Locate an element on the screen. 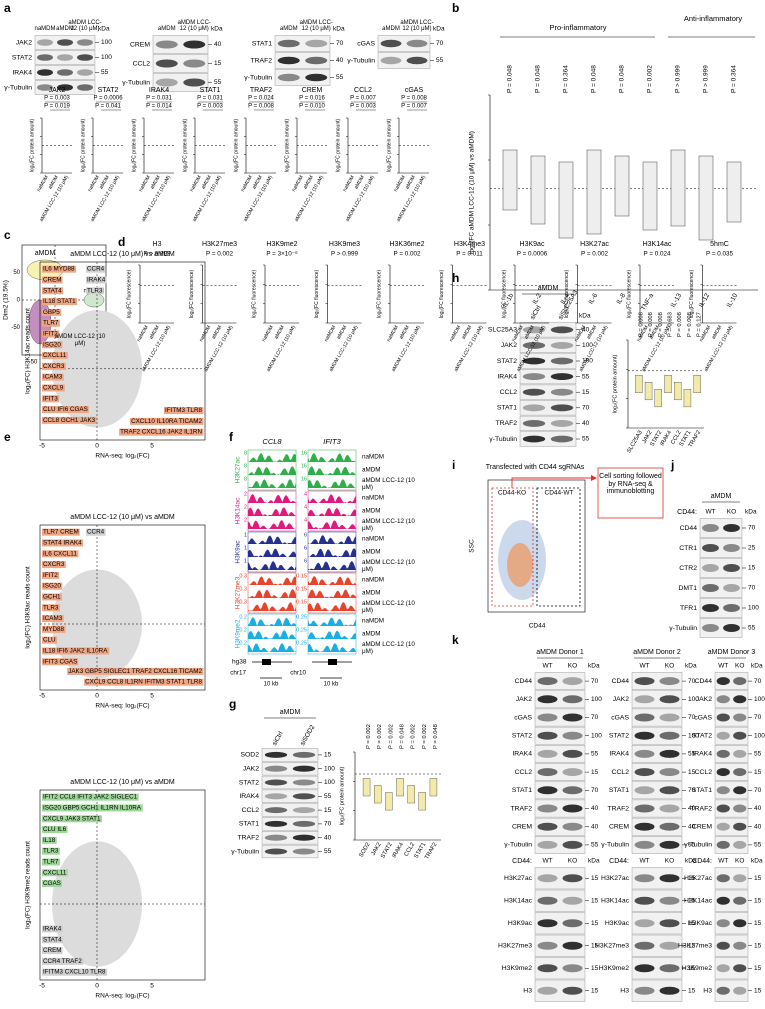 The height and width of the screenshot is (1009, 765). track-scale: 0.15 is located at coordinates (301, 602).